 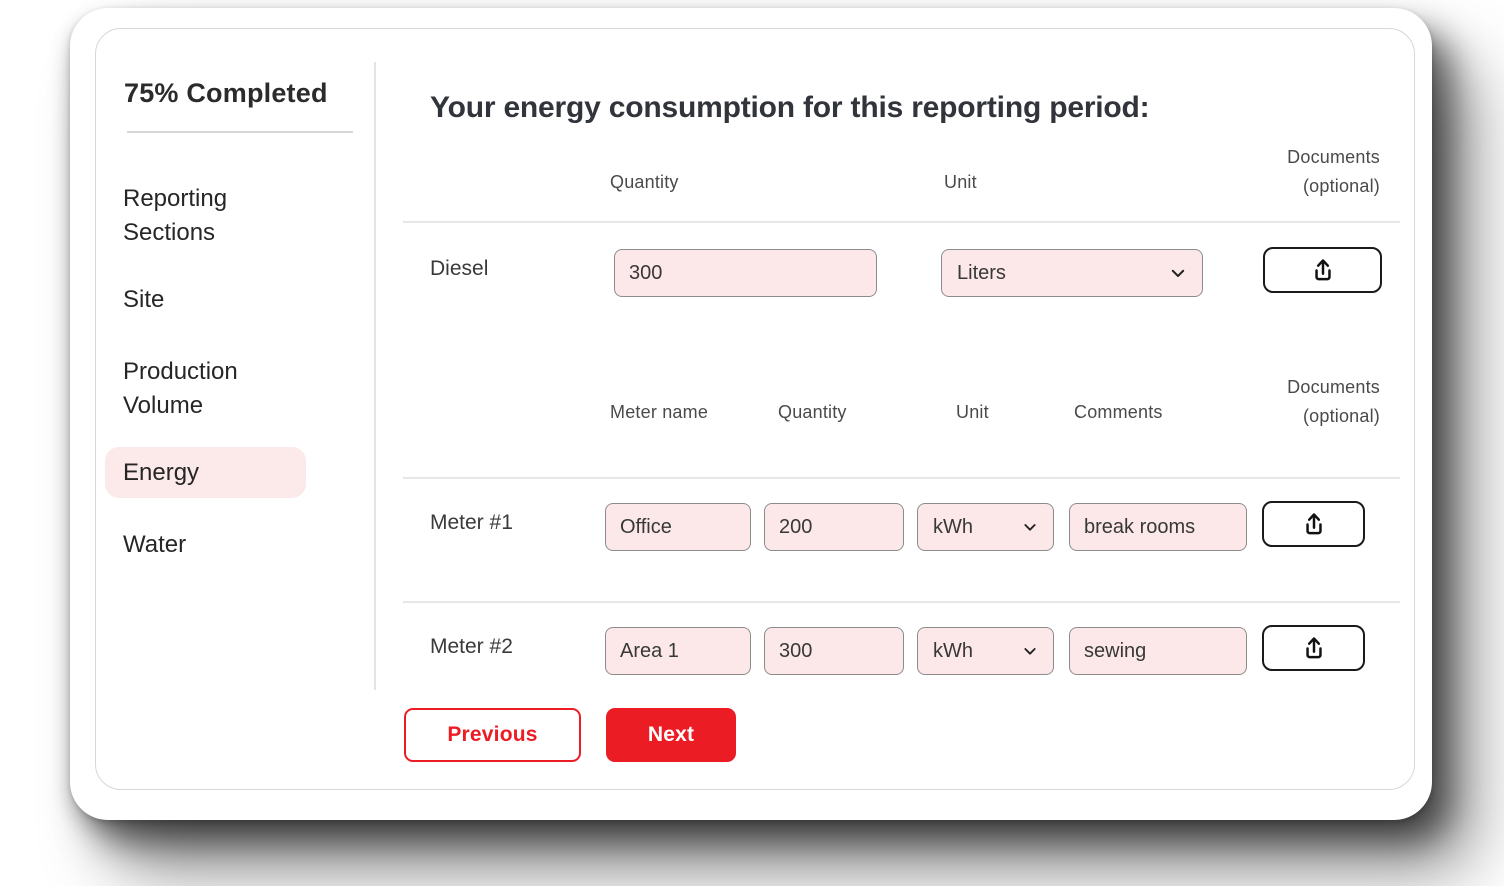 What do you see at coordinates (972, 412) in the screenshot?
I see `meter-header-unit: Unit` at bounding box center [972, 412].